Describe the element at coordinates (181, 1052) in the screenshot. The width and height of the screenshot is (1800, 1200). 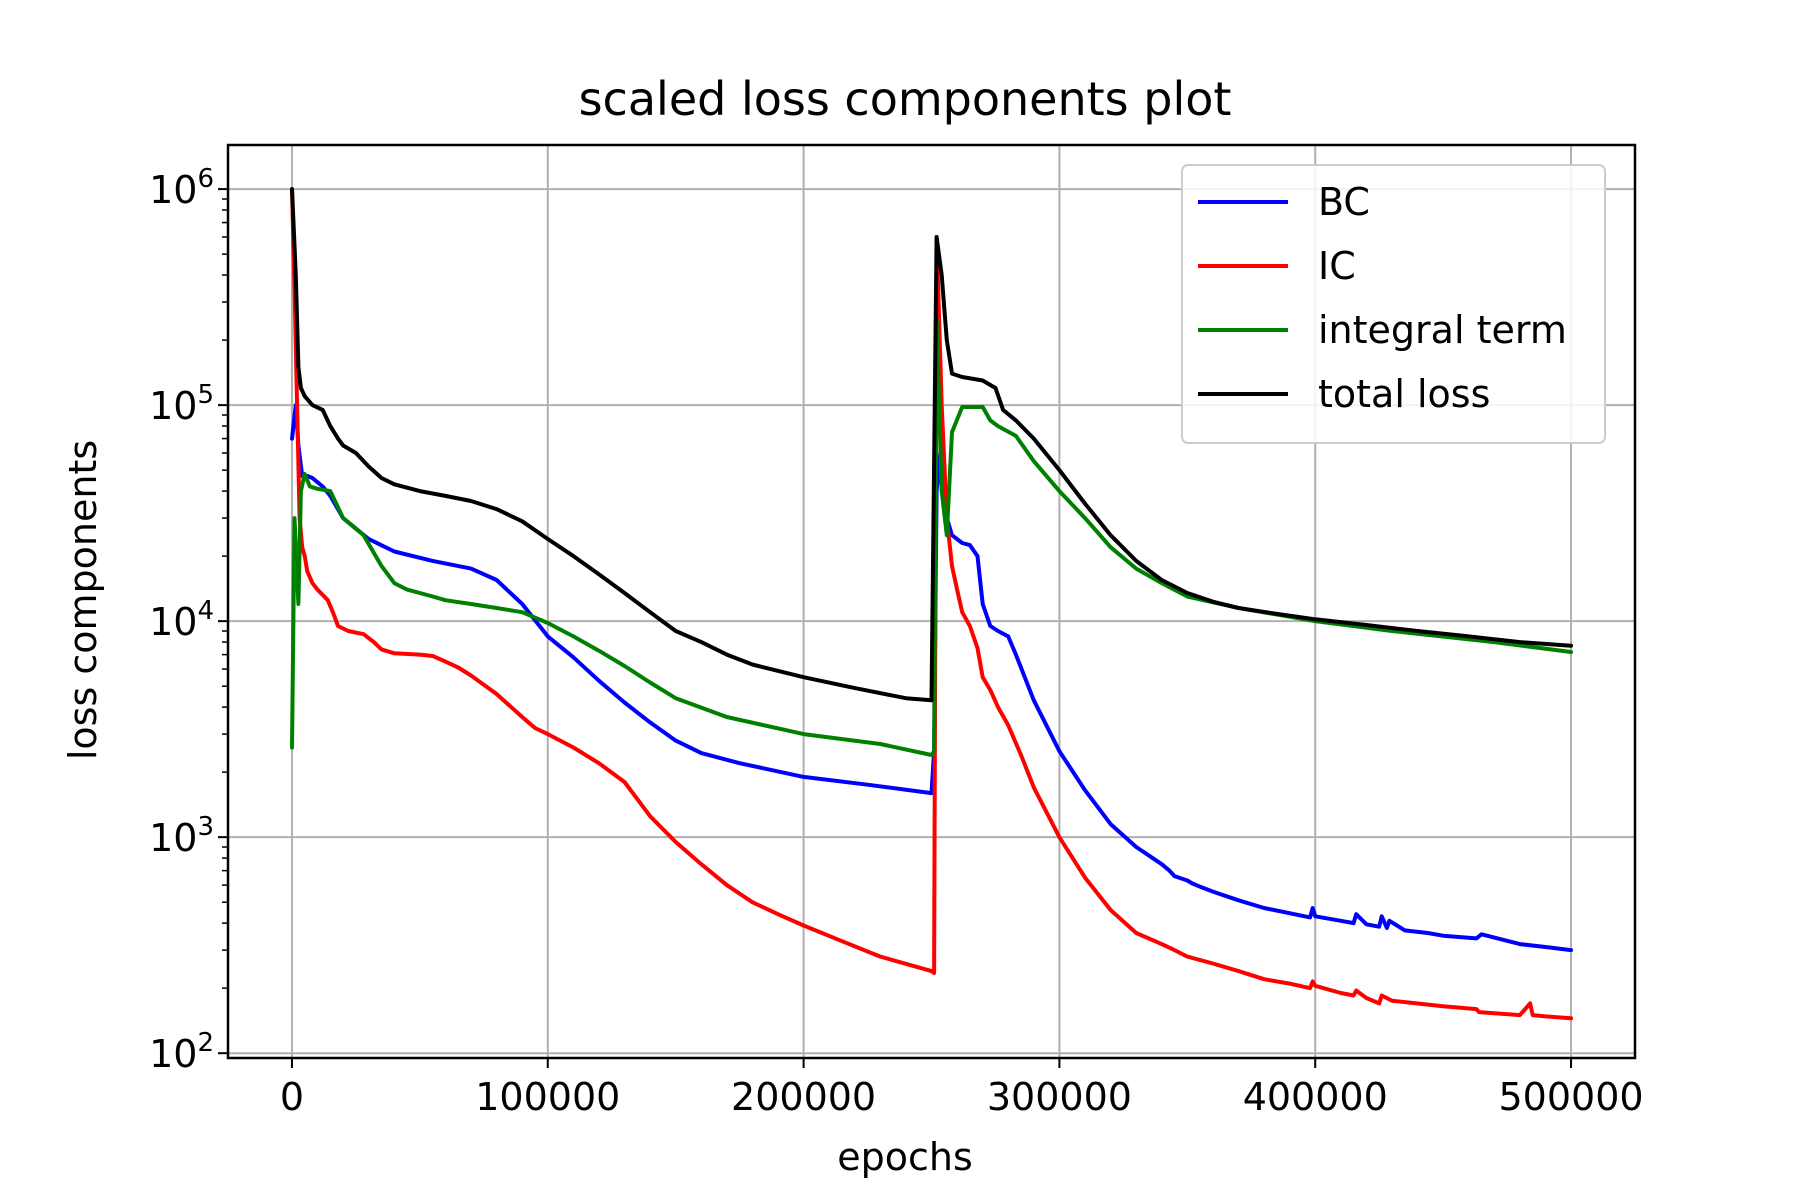
I see `y-tick-label: 102` at that location.